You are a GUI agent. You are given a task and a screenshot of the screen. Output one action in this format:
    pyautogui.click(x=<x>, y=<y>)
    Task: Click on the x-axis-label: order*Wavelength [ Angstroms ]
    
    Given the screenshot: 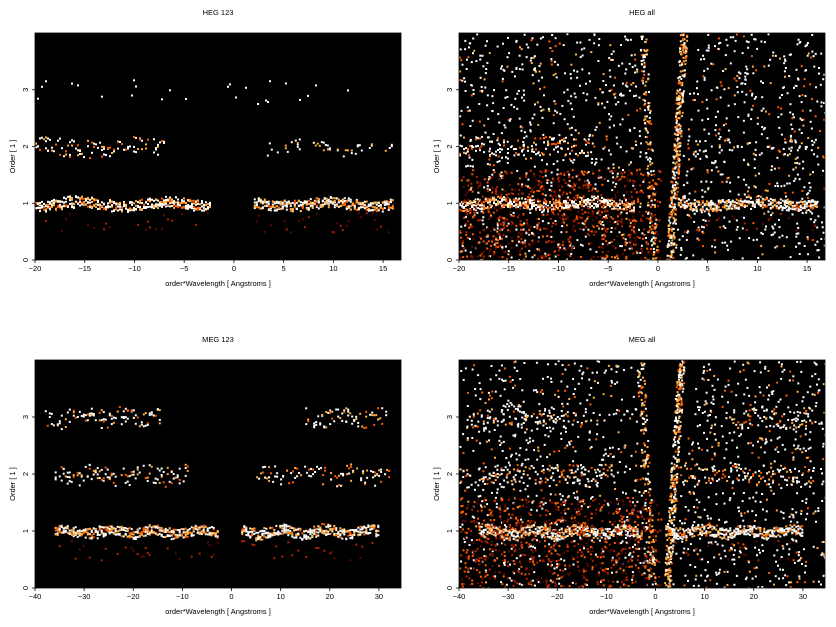 What is the action you would take?
    pyautogui.click(x=218, y=283)
    